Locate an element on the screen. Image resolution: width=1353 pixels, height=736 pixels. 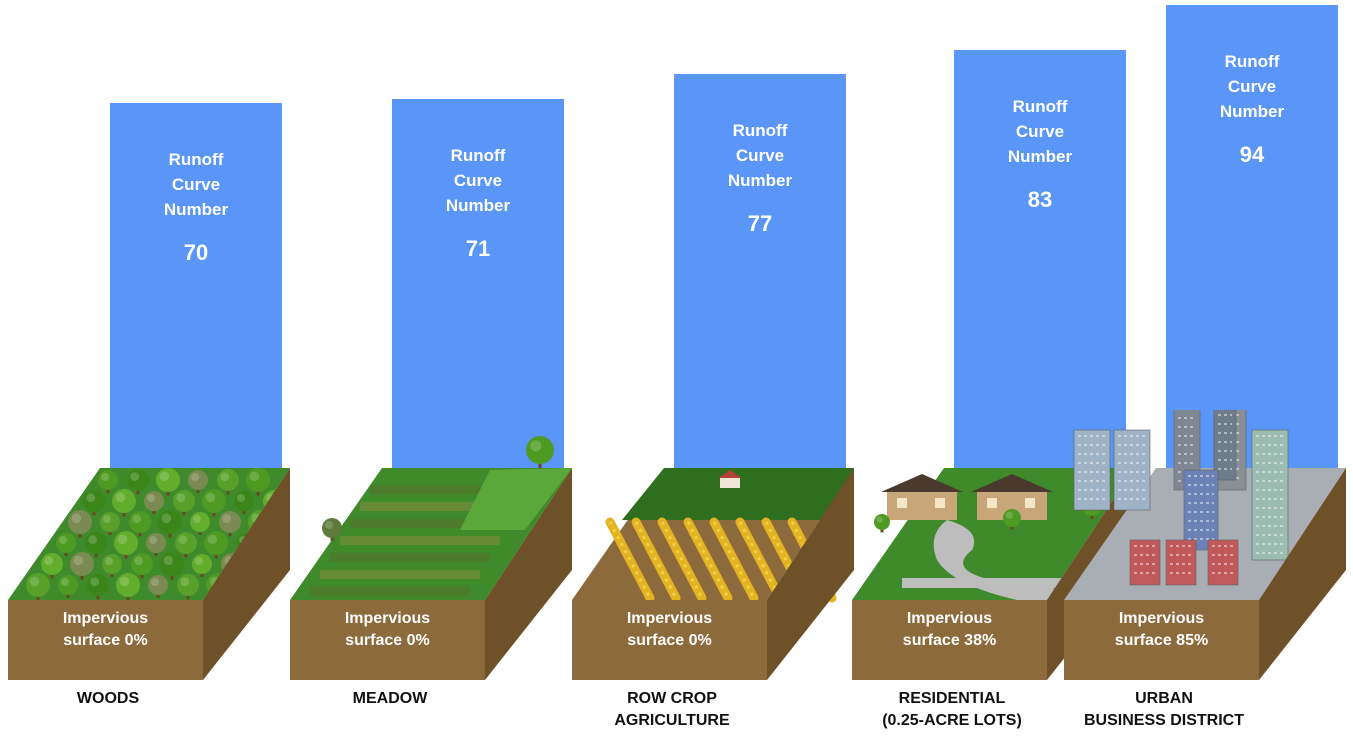
impervious-surface-line: surface 38% is located at coordinates (949, 640).